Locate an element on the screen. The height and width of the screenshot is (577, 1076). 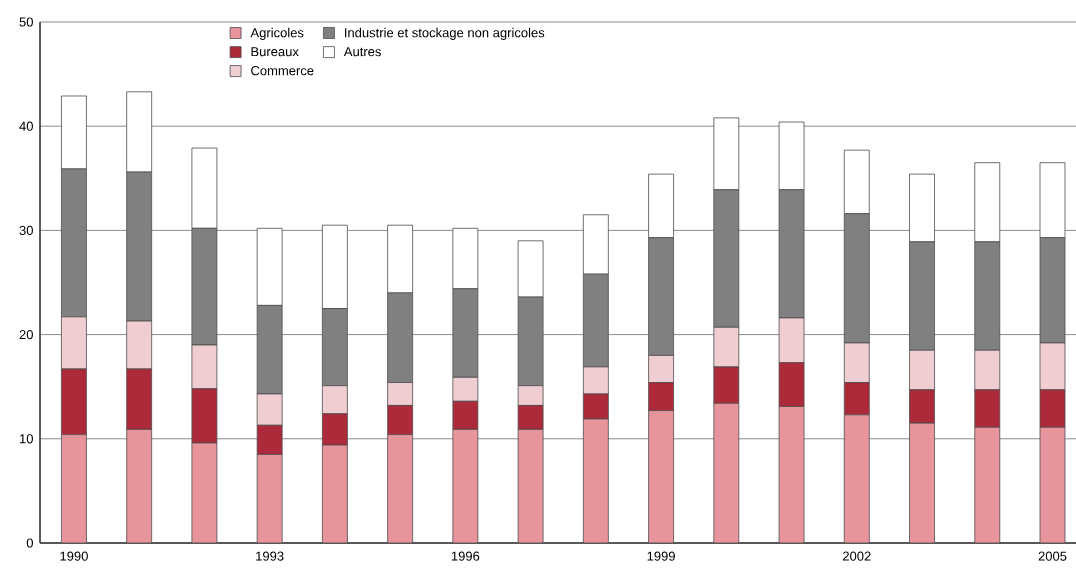
x-tick-label: 1999 is located at coordinates (661, 556).